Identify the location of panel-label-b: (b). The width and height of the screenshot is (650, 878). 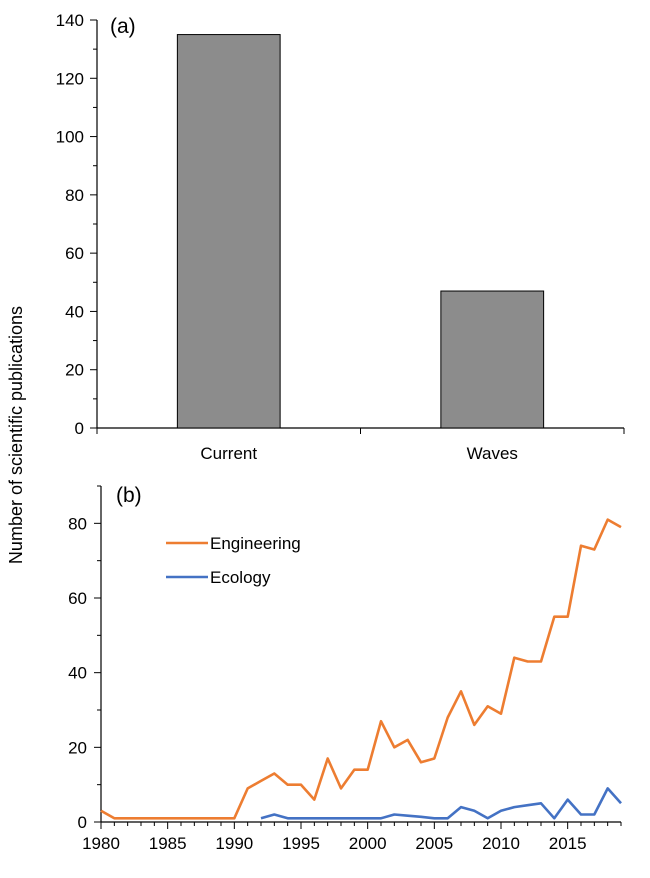
(129, 495).